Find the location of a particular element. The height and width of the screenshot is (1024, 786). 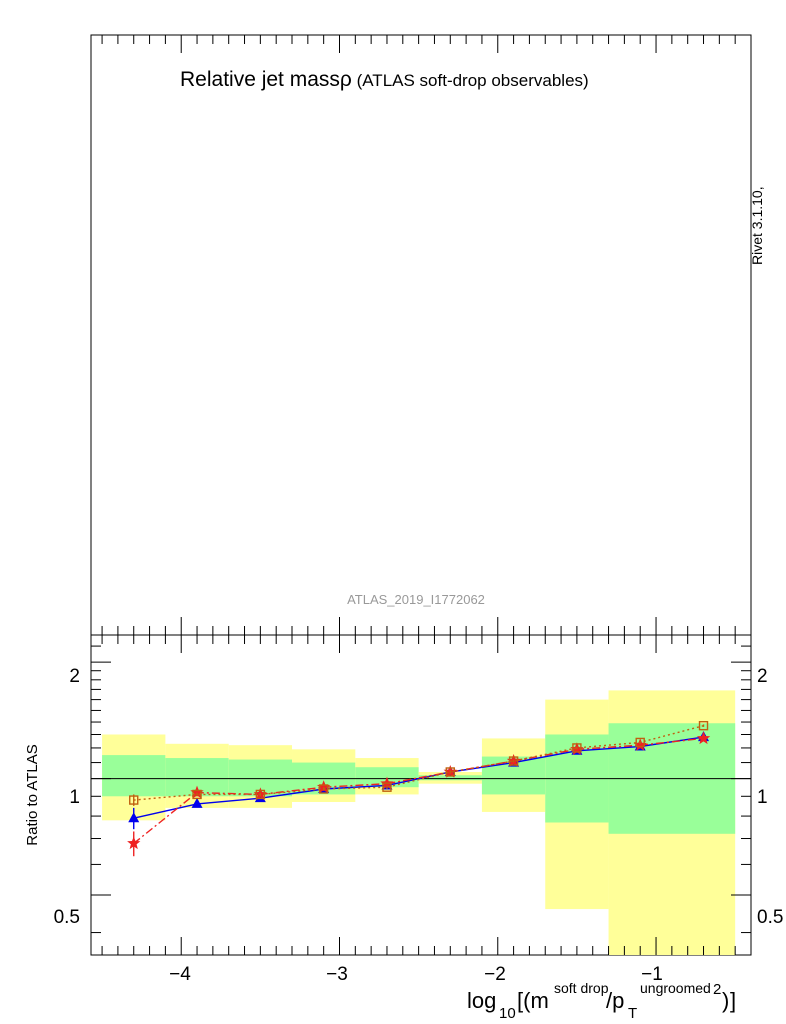

series-line-triangle is located at coordinates (418, 777).